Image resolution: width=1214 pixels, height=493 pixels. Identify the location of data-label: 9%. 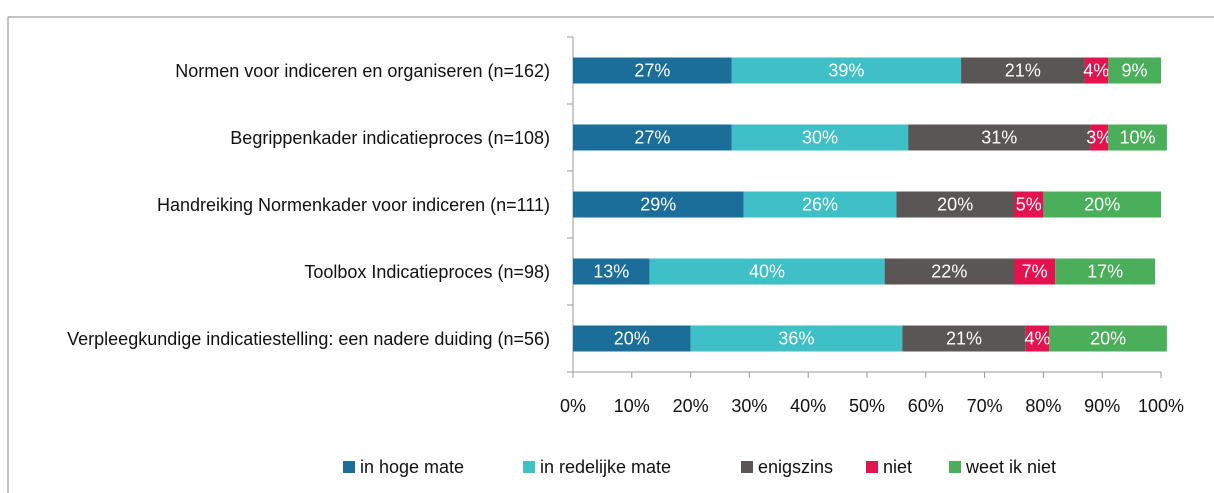
(1135, 70).